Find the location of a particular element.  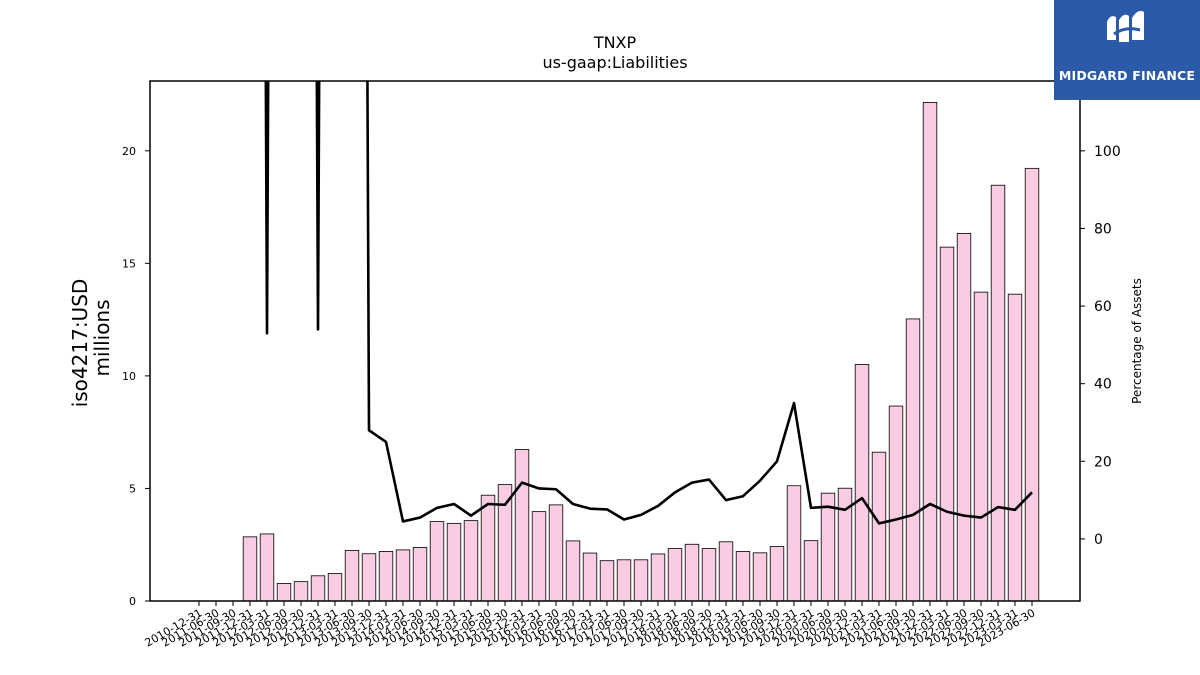

right-tick-label: 60 is located at coordinates (1103, 307).